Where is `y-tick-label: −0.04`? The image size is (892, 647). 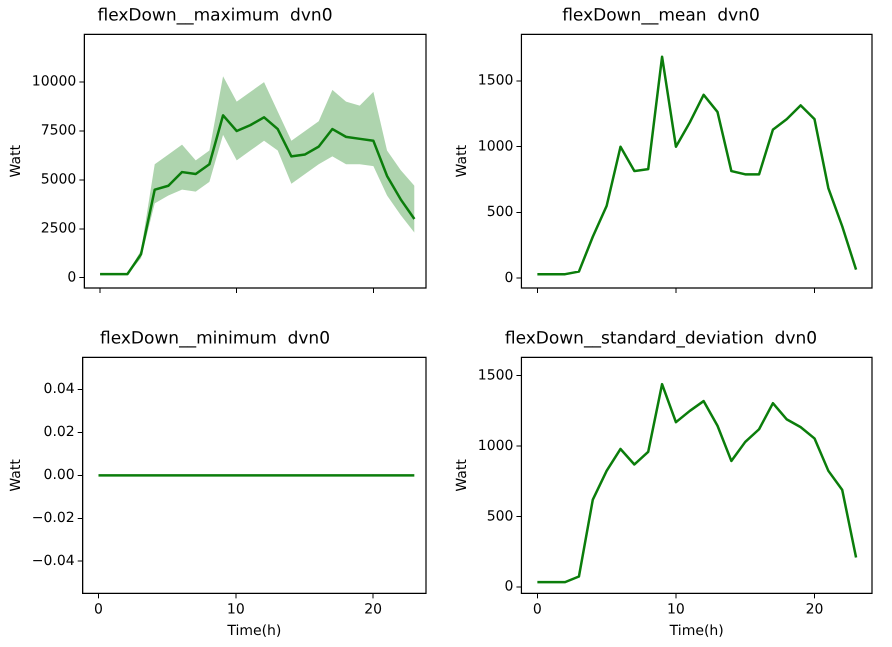
y-tick-label: −0.04 is located at coordinates (53, 560).